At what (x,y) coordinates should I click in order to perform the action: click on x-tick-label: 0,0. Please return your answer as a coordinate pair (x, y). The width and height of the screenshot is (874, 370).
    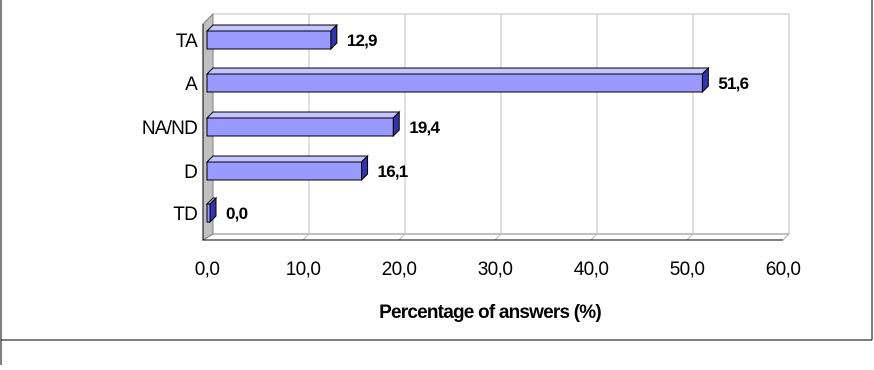
    Looking at the image, I should click on (207, 269).